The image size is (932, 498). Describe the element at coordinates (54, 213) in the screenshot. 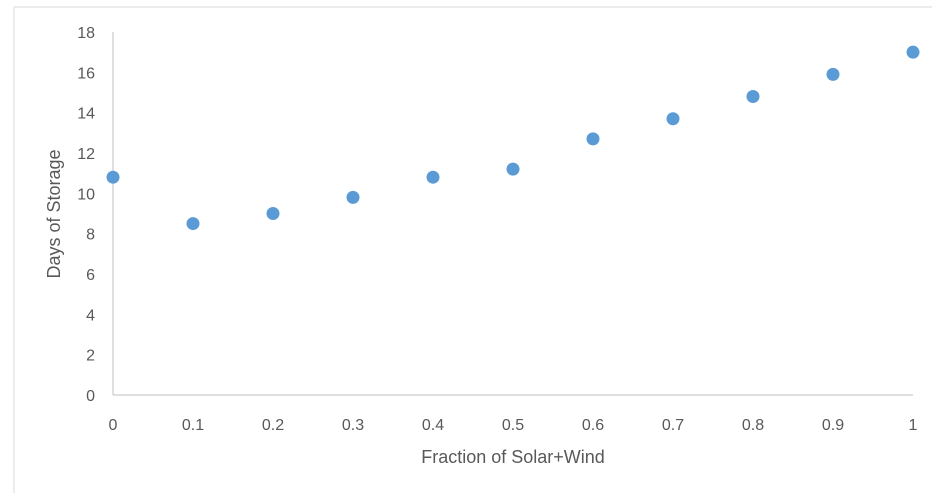

I see `y-axis-title: Days of Storage` at that location.